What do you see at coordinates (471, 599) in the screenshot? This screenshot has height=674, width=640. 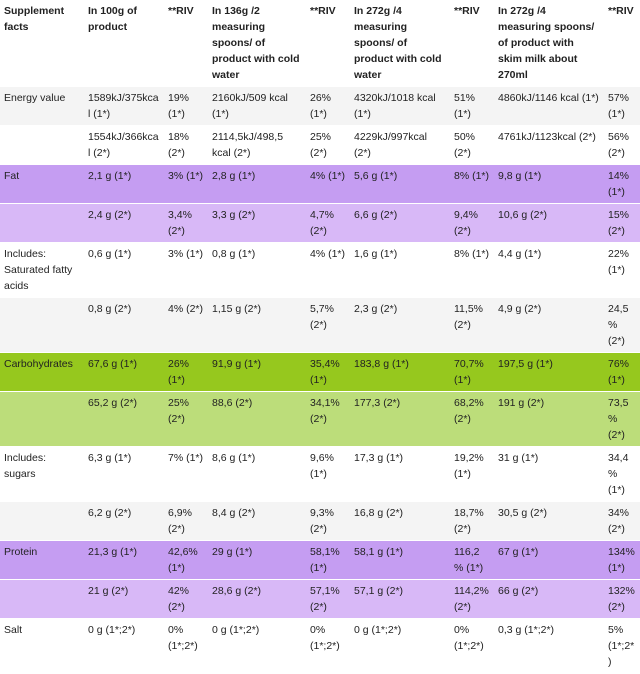 I see `value-cell: 114,2% (2*)` at bounding box center [471, 599].